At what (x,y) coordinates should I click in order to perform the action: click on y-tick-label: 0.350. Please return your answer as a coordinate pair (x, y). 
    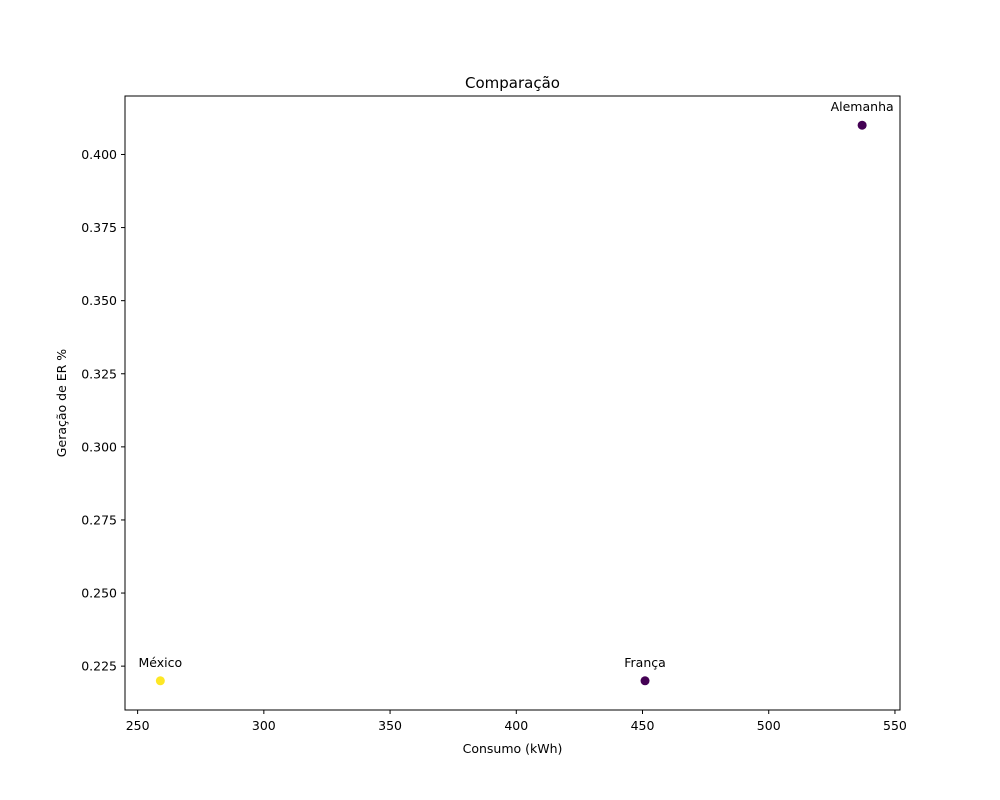
    Looking at the image, I should click on (99, 300).